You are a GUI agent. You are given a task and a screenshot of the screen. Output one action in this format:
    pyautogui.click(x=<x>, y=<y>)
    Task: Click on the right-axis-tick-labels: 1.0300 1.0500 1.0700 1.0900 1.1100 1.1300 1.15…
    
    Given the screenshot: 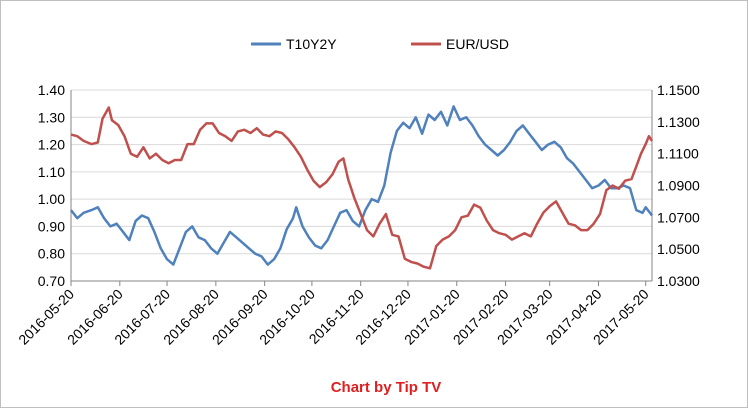 What is the action you would take?
    pyautogui.click(x=678, y=185)
    